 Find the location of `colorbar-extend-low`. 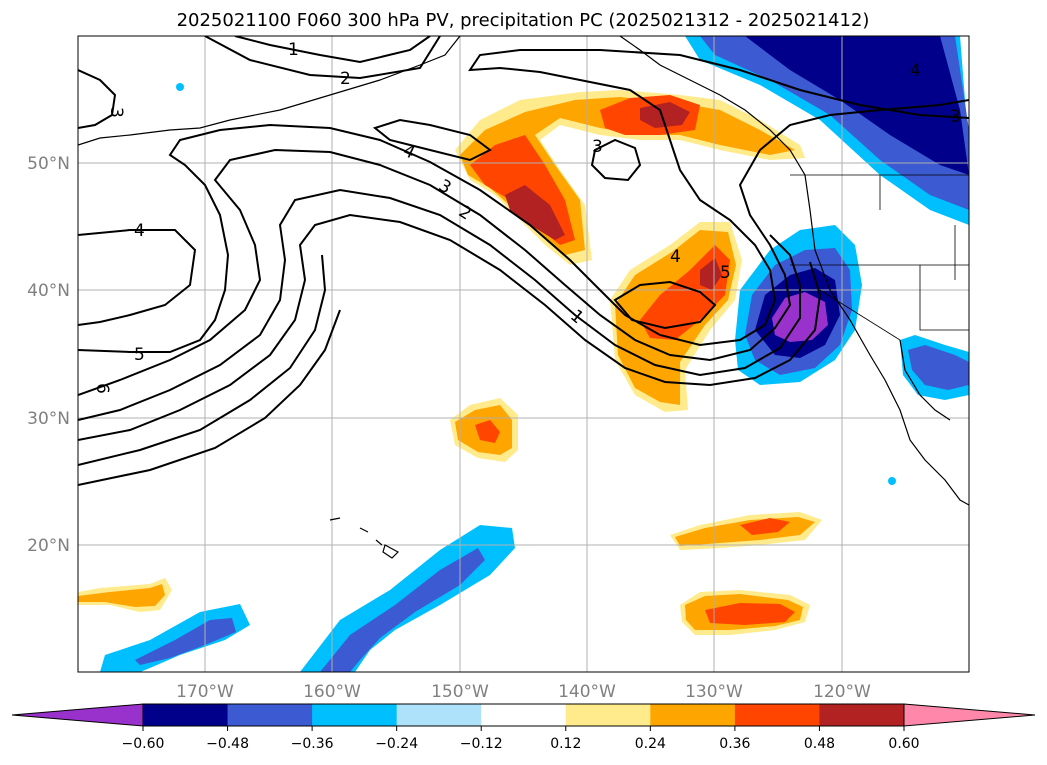

colorbar-extend-low is located at coordinates (77, 715).